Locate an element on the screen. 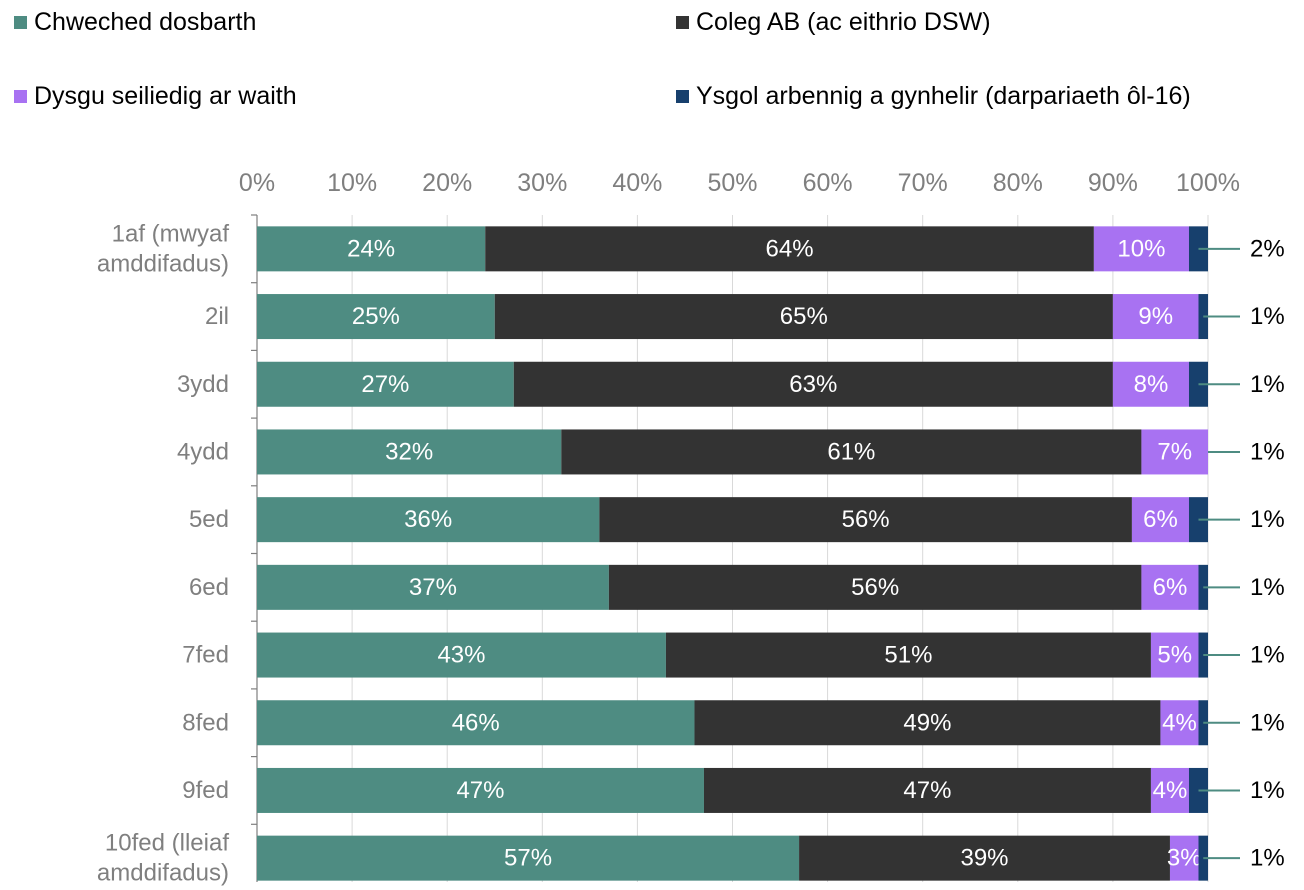 This screenshot has width=1304, height=890. data-label: 24% is located at coordinates (371, 248).